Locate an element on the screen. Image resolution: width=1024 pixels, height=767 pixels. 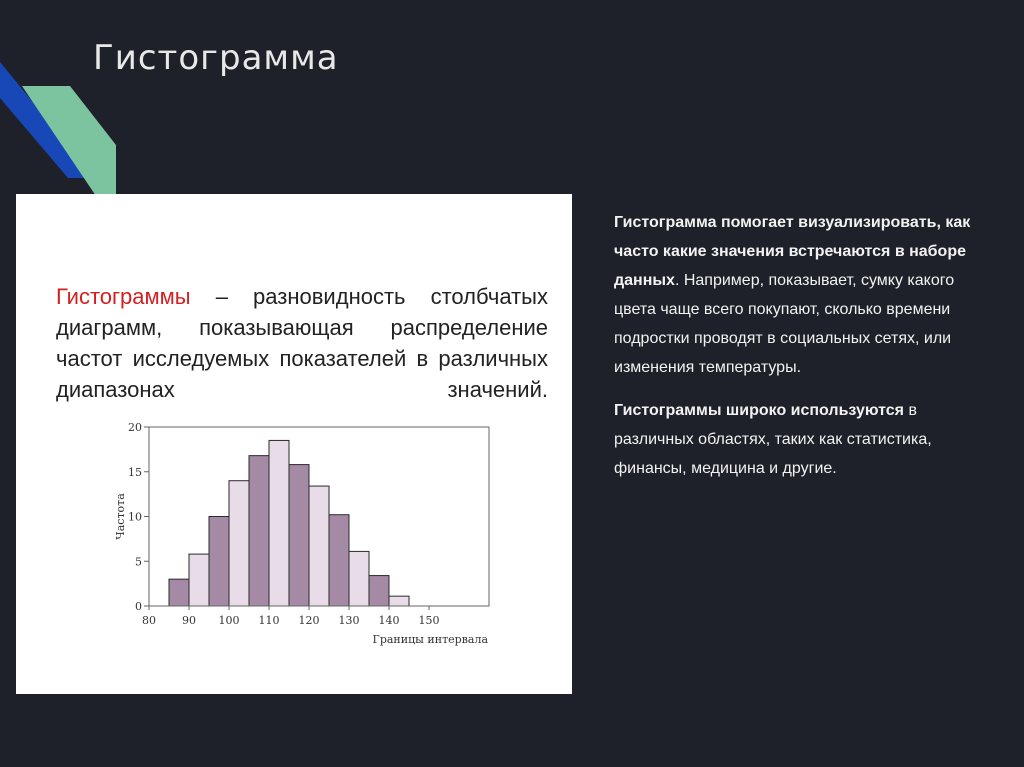
corner-accent-stripes is located at coordinates (58, 129).